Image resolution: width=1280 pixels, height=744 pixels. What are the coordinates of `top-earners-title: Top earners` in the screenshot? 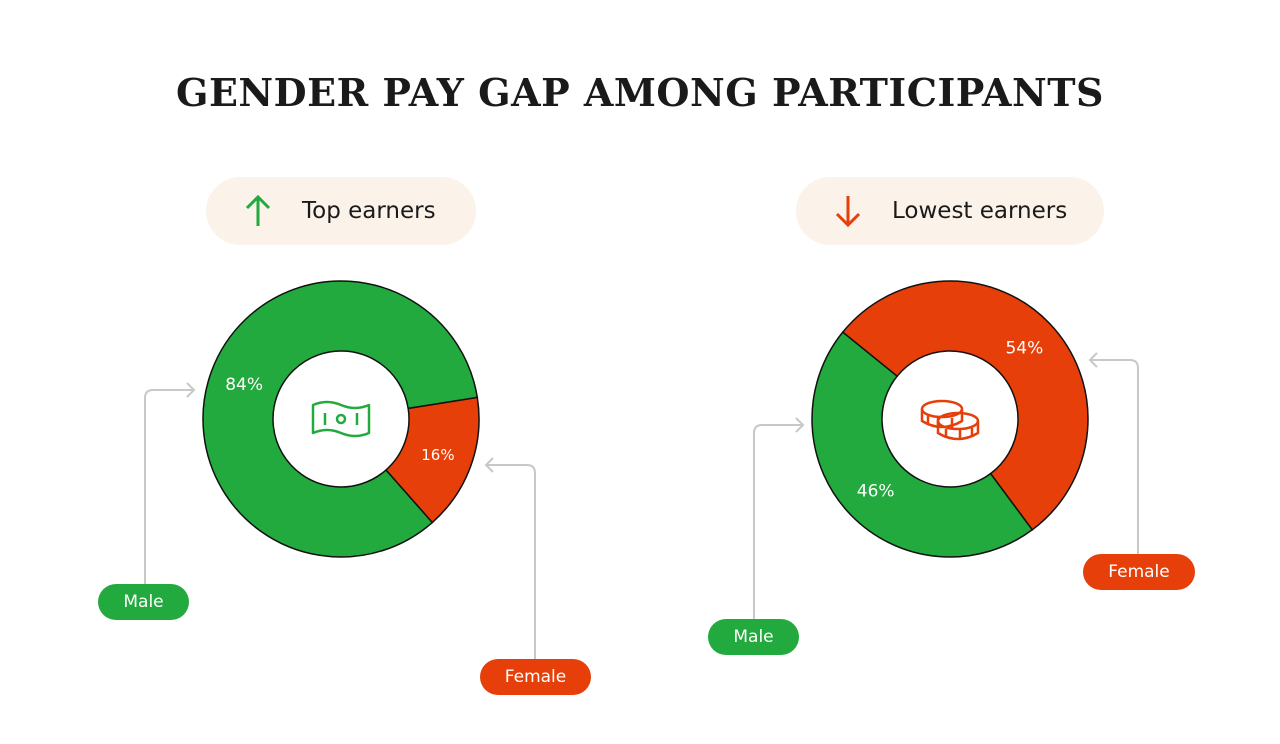 It's located at (369, 211).